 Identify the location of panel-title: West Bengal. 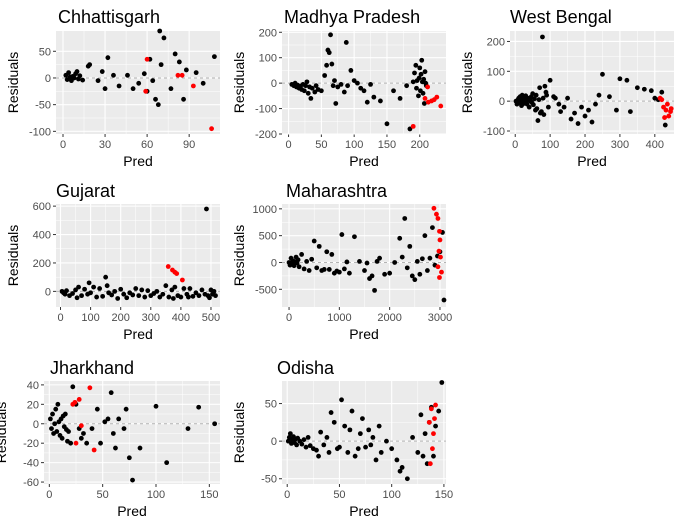
(561, 17).